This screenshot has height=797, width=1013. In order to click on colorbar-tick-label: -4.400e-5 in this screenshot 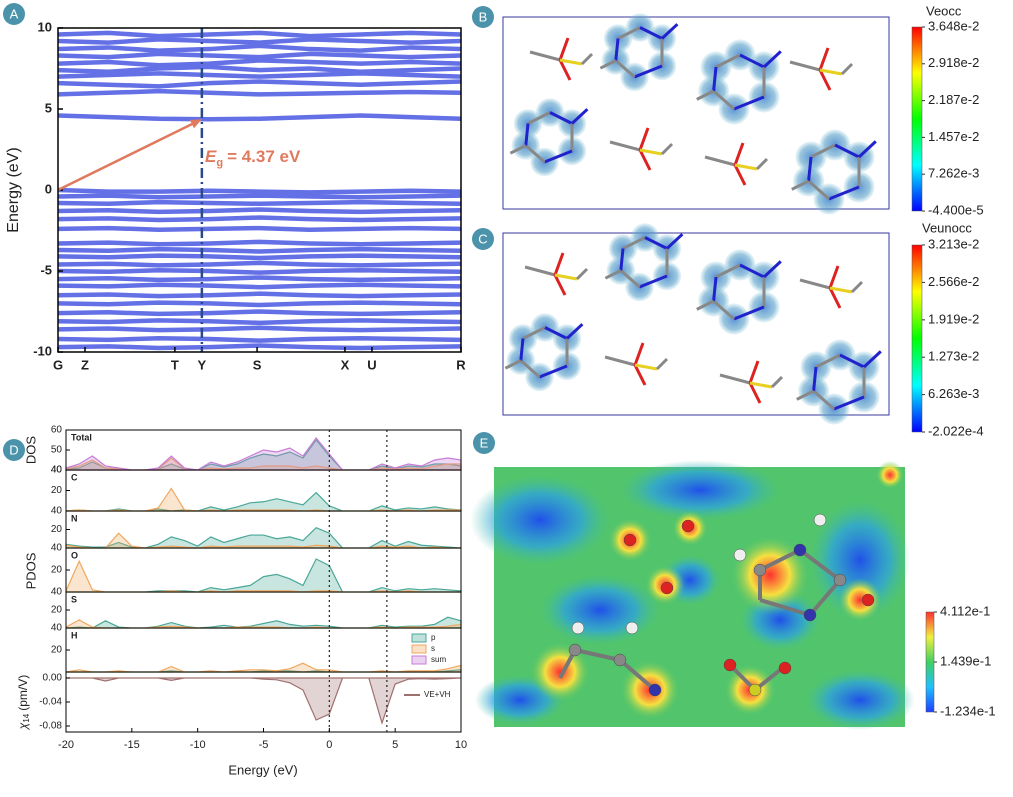, I will do `click(956, 209)`.